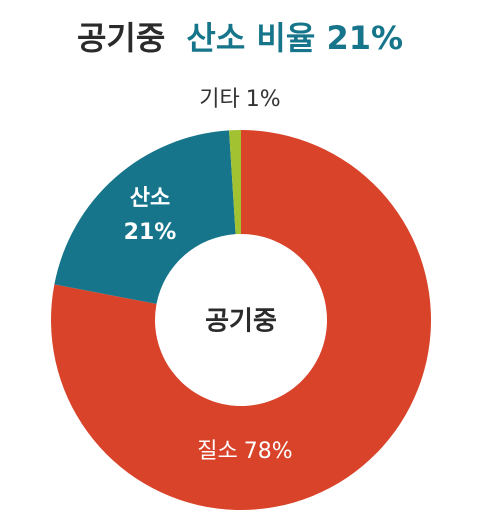 The width and height of the screenshot is (481, 516). Describe the element at coordinates (217, 451) in the screenshot. I see `category-label: 질소` at that location.